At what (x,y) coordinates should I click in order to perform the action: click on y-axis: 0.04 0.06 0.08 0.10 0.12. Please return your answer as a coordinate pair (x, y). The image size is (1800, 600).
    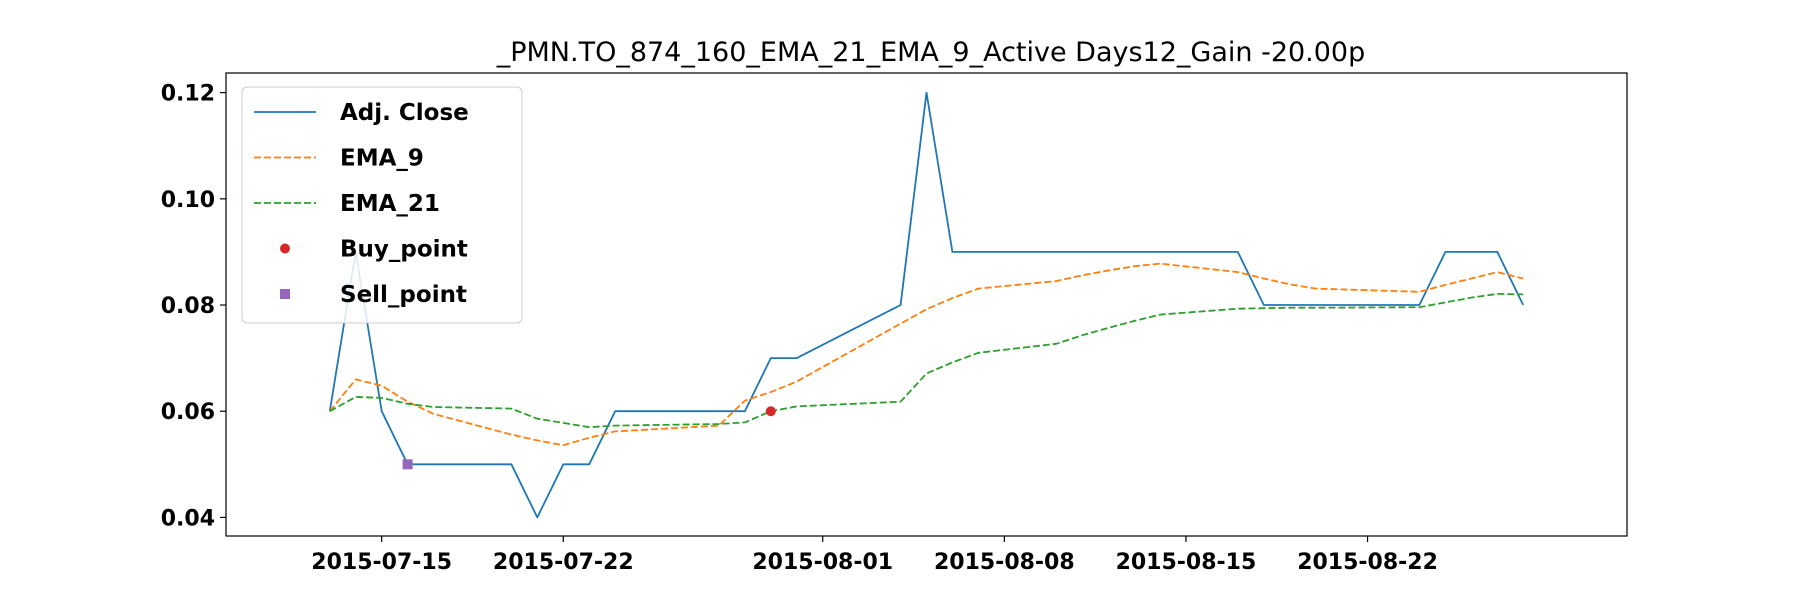
    Looking at the image, I should click on (193, 306).